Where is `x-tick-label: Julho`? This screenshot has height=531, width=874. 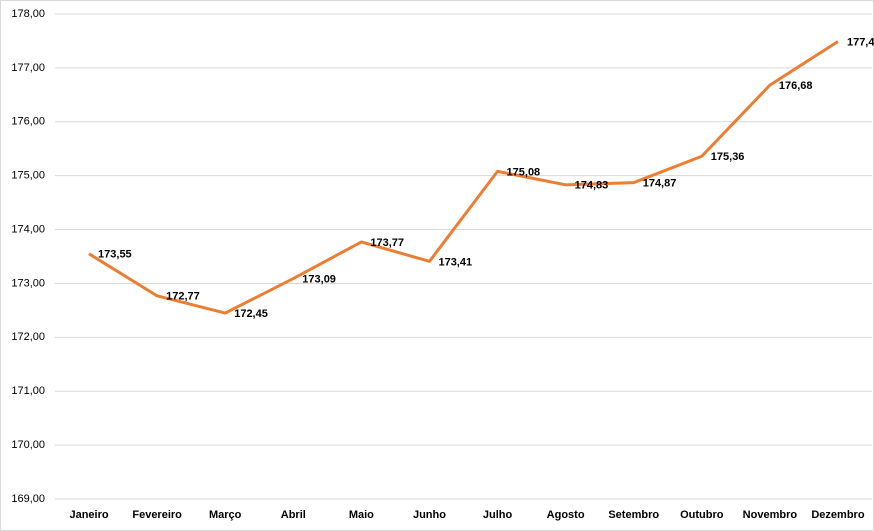 x-tick-label: Julho is located at coordinates (498, 515).